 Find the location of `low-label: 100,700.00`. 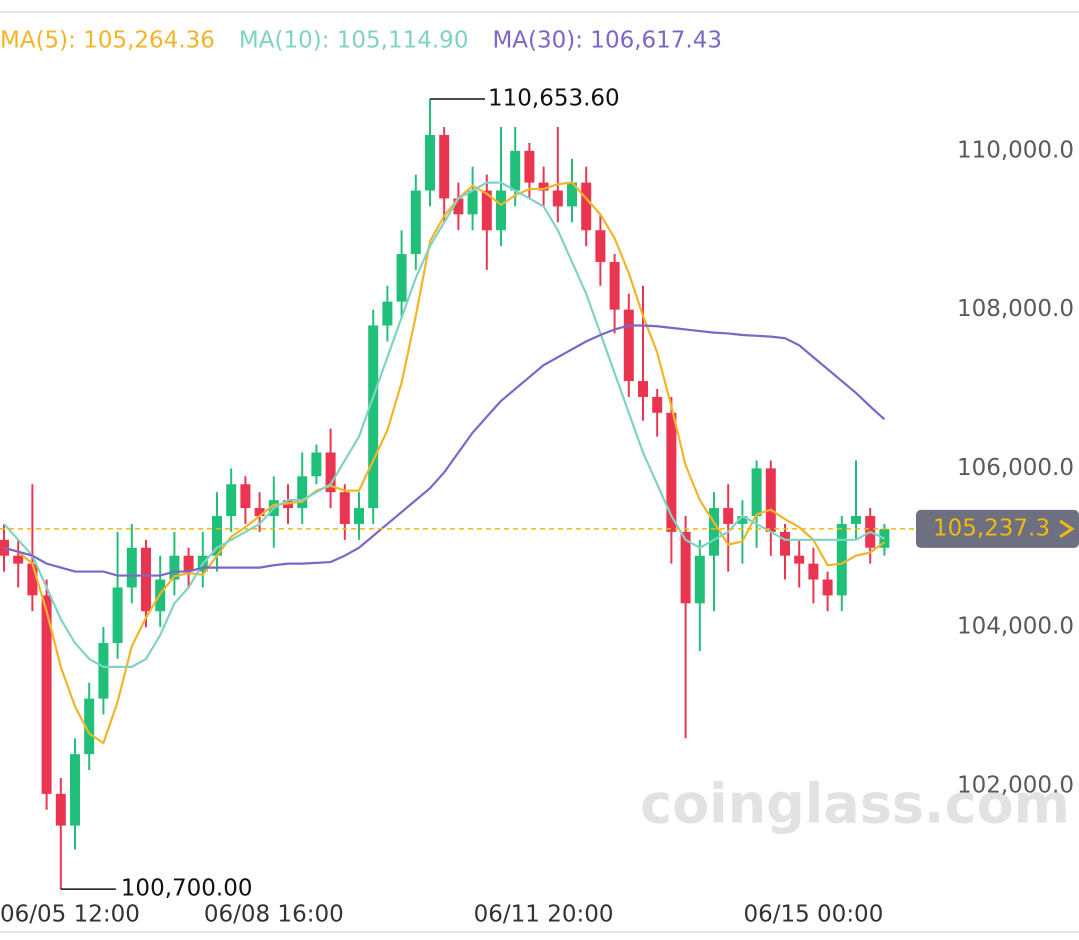

low-label: 100,700.00 is located at coordinates (187, 889).